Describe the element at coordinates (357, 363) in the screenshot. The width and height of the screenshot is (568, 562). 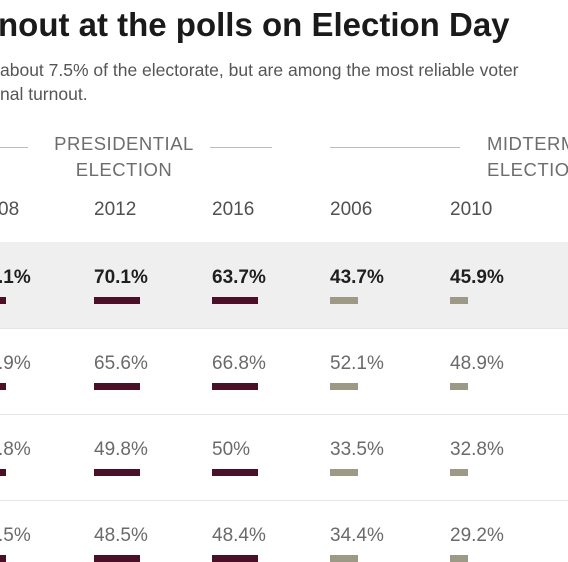
I see `value-label-r1-c3: 52.1%` at that location.